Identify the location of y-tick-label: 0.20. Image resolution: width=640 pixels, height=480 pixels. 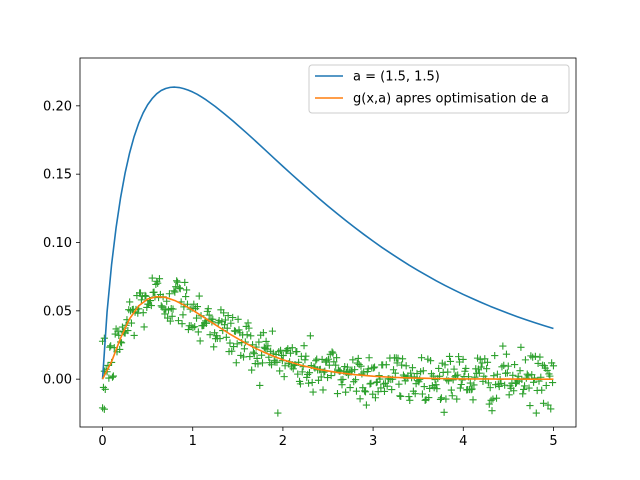
(57, 106).